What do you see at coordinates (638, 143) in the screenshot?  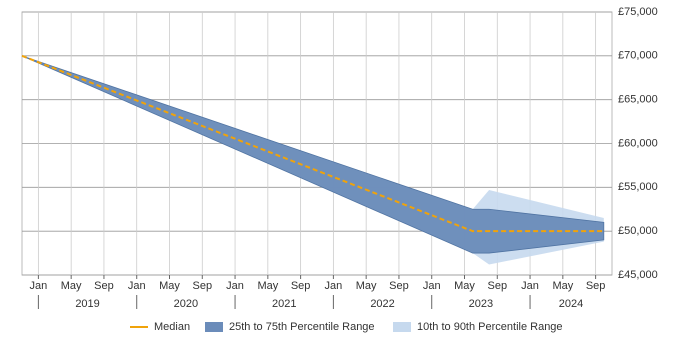 I see `y-tick-label: £60,000` at bounding box center [638, 143].